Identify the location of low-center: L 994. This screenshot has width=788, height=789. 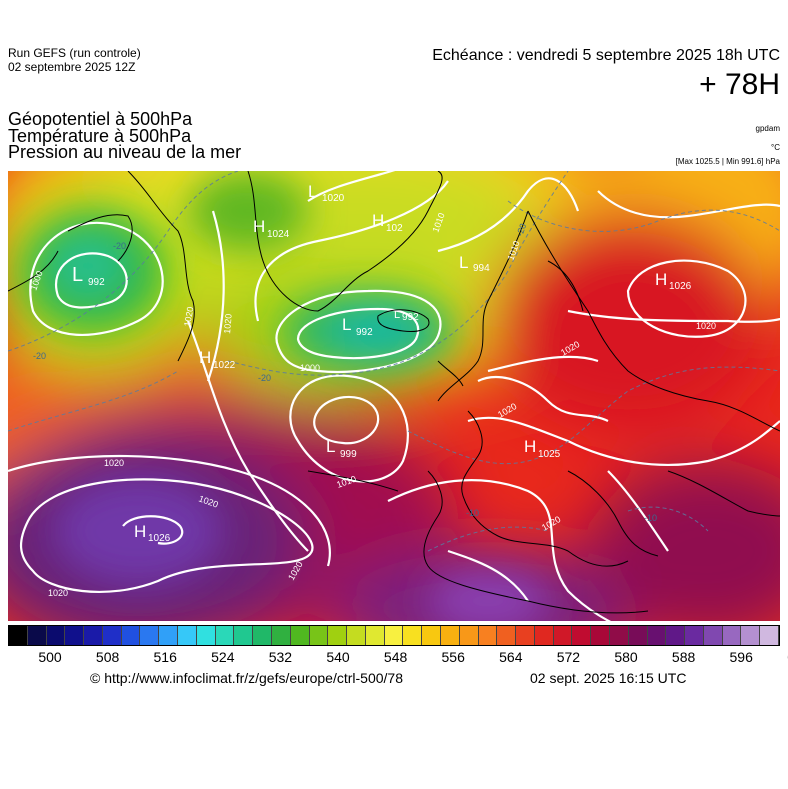
(474, 263).